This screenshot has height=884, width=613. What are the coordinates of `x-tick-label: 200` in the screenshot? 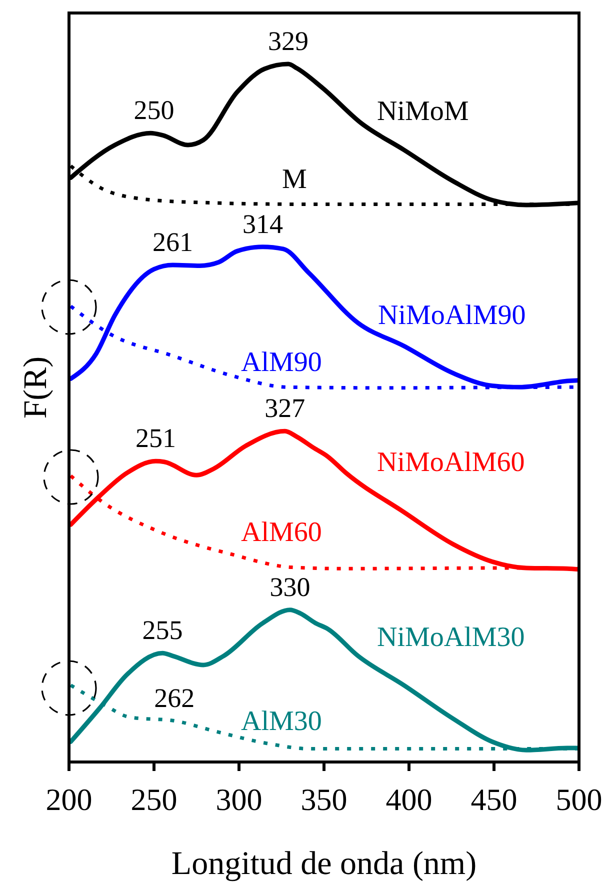 It's located at (69, 799).